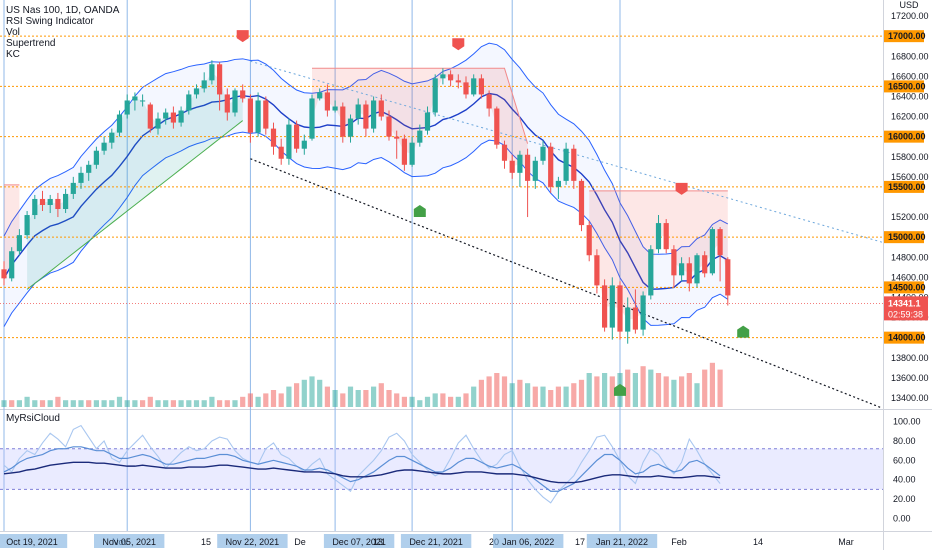  What do you see at coordinates (129, 542) in the screenshot?
I see `time-axis-label: Nov 05, 2021` at bounding box center [129, 542].